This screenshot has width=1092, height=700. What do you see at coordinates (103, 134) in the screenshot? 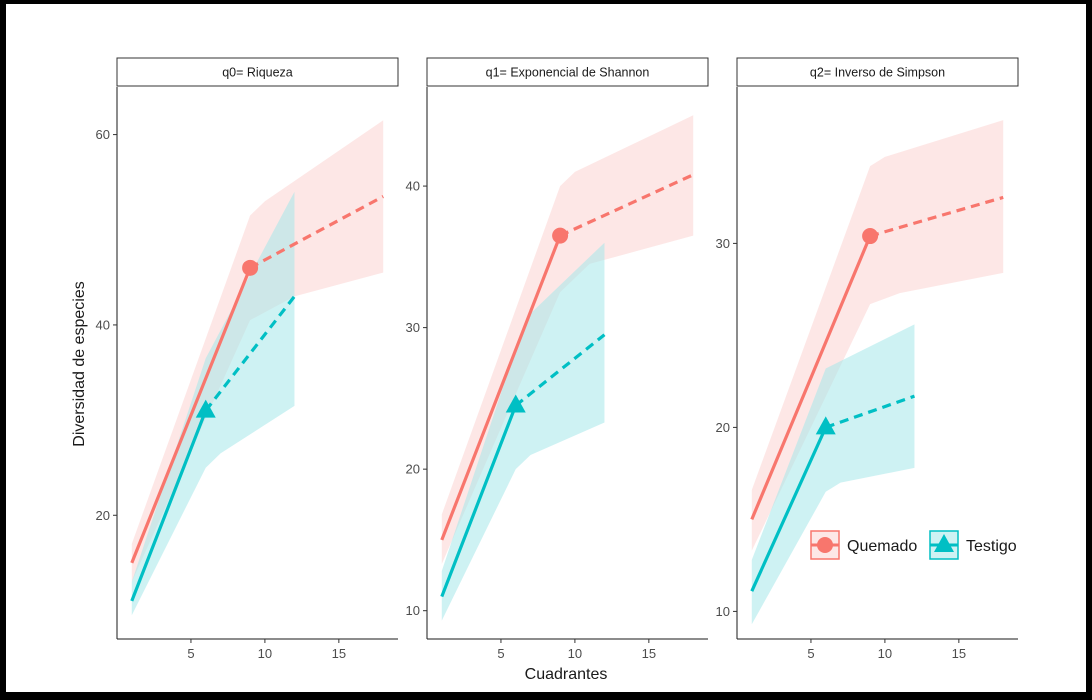
I see `y-tick-label: 60` at bounding box center [103, 134].